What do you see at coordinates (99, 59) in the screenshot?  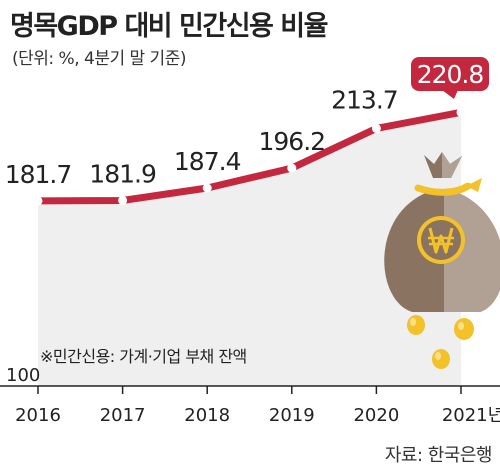 I see `chart-subtitle: (단위: %, 4분기 말 기준)` at bounding box center [99, 59].